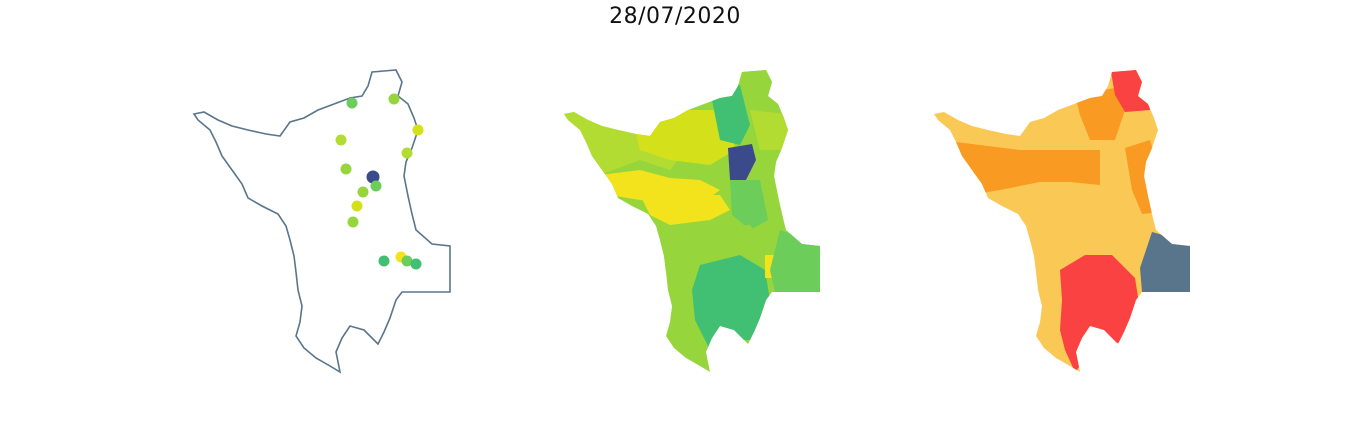 The image size is (1350, 444). What do you see at coordinates (357, 206) in the screenshot?
I see `station-10-marker` at bounding box center [357, 206].